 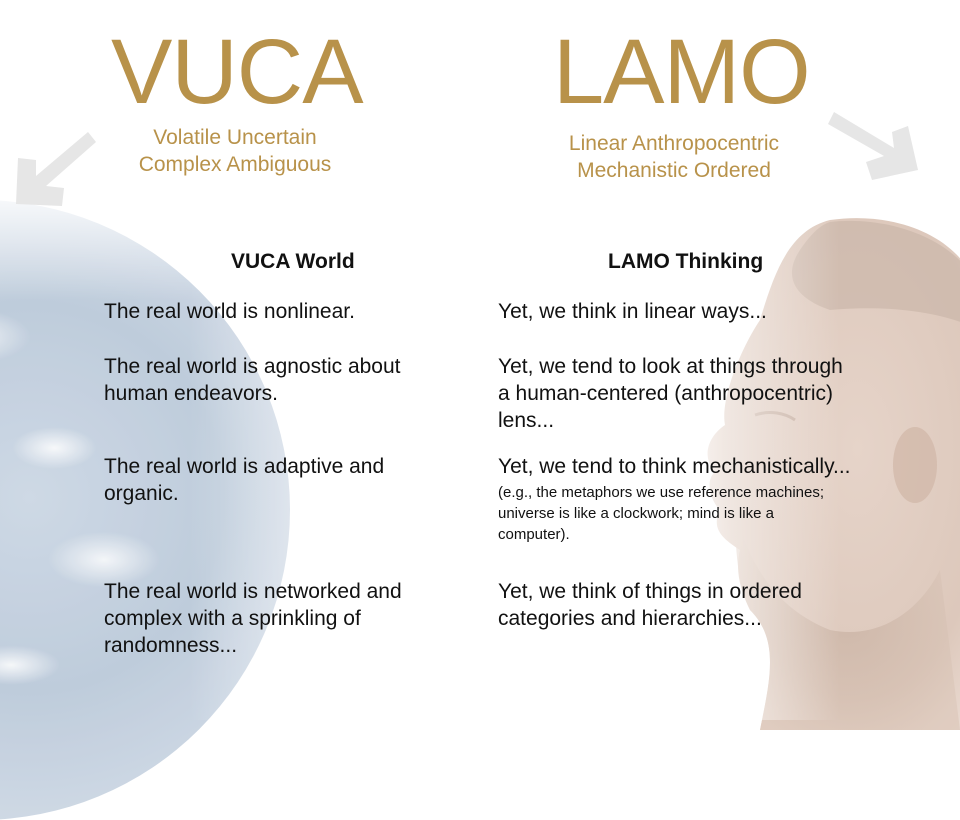 I want to click on vuca-title: VUCA, so click(x=237, y=72).